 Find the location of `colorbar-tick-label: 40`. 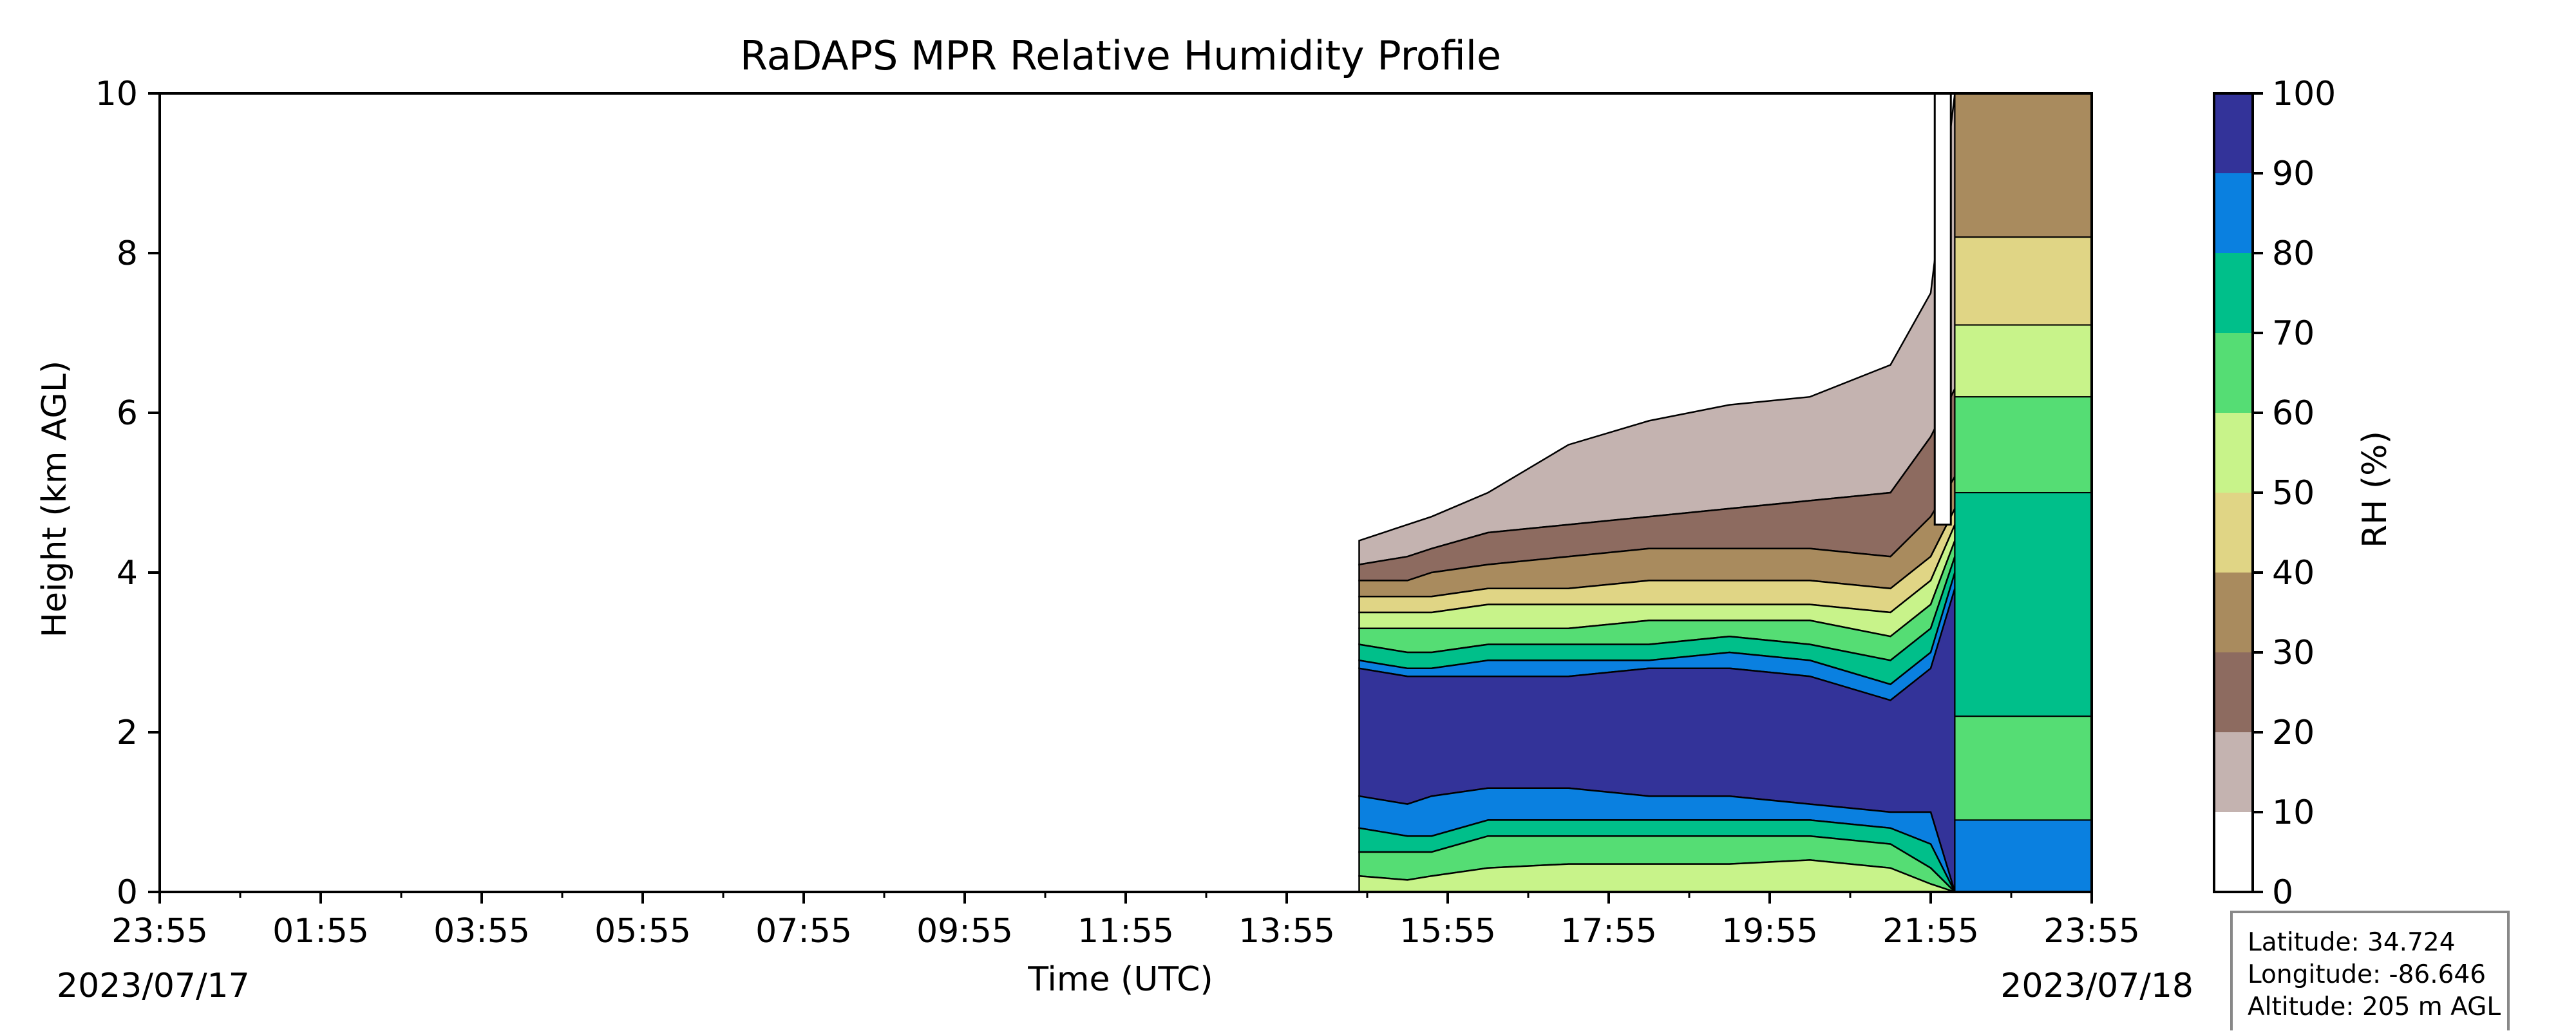

colorbar-tick-label: 40 is located at coordinates (2293, 573).